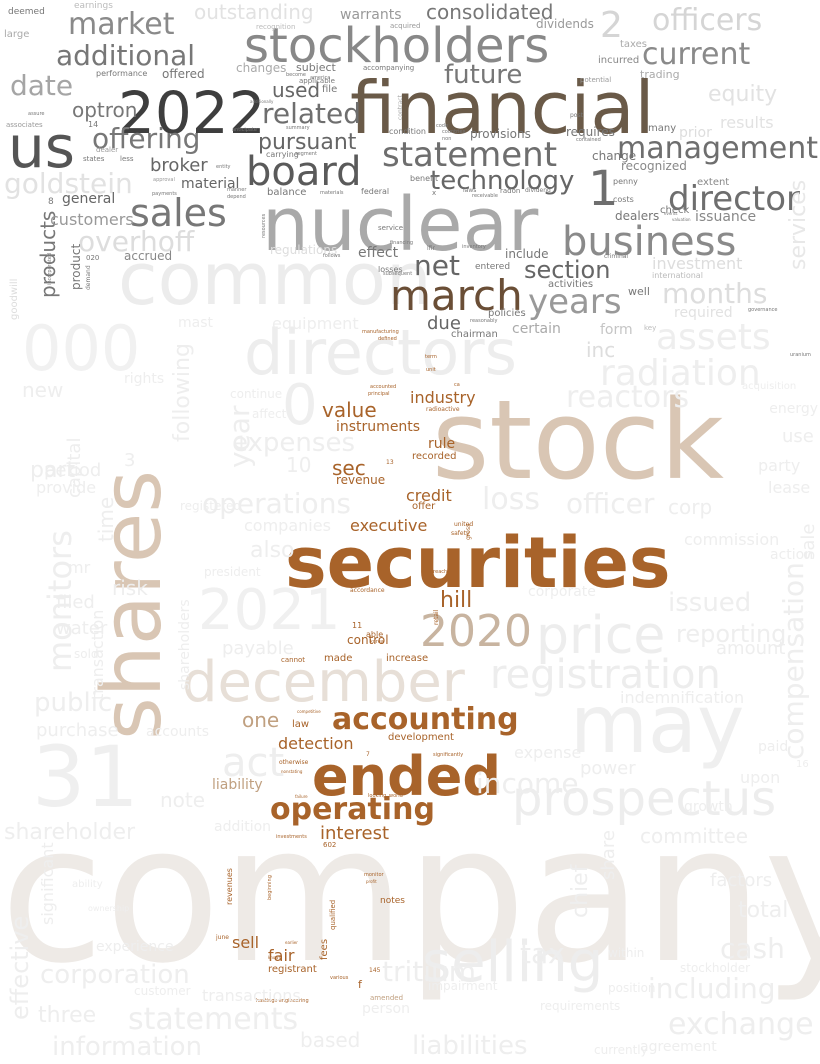 The width and height of the screenshot is (820, 1064). I want to click on word-agreement: agreement, so click(678, 1047).